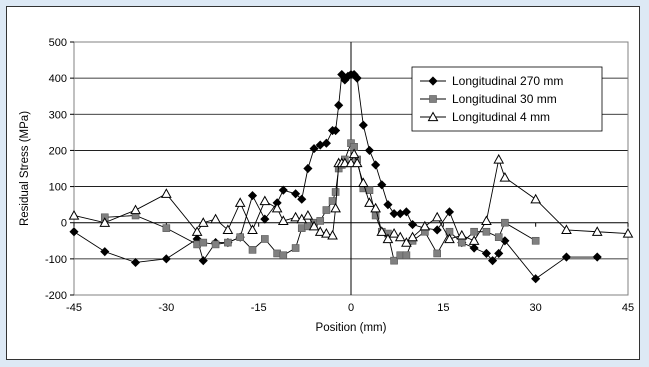 The image size is (649, 367). What do you see at coordinates (25, 168) in the screenshot?
I see `y-axis-title: Residual Stress (MPa)` at bounding box center [25, 168].